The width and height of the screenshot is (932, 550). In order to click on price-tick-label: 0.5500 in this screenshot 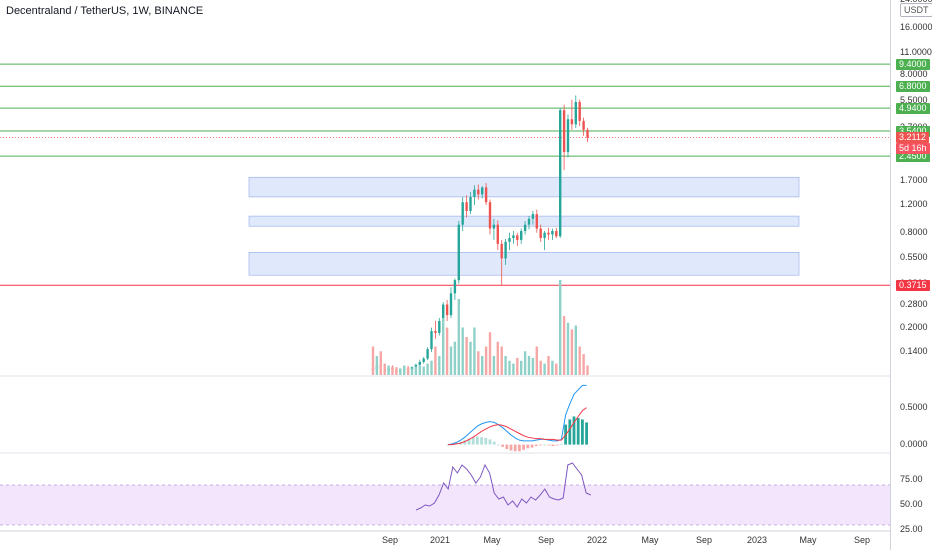, I will do `click(914, 257)`.